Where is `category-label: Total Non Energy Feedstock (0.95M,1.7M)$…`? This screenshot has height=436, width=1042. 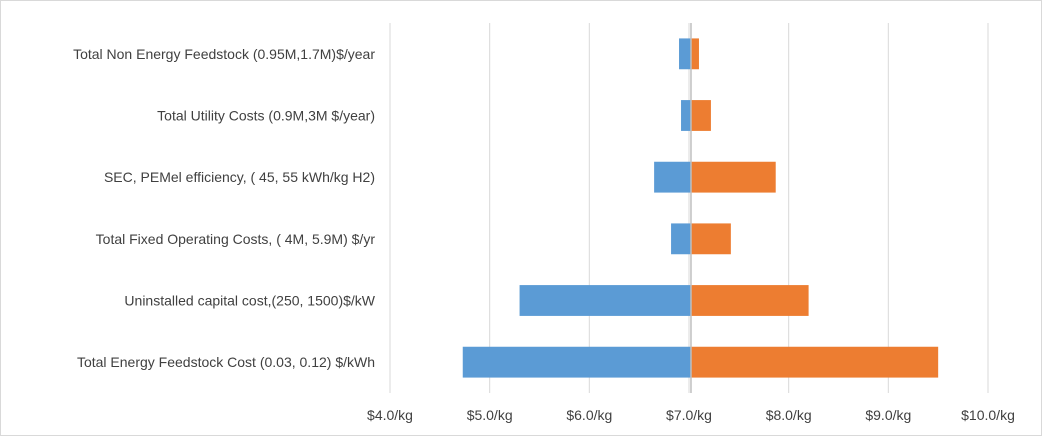 category-label: Total Non Energy Feedstock (0.95M,1.7M)$… is located at coordinates (224, 54).